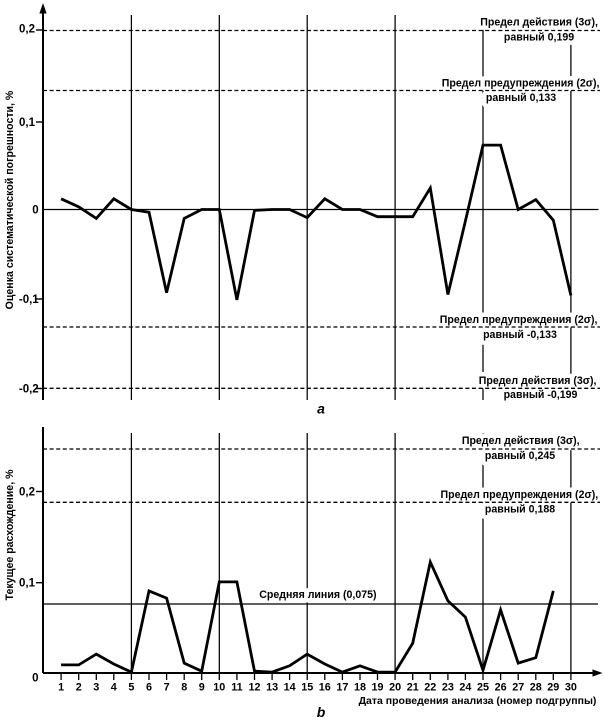 The width and height of the screenshot is (605, 722). Describe the element at coordinates (10, 535) in the screenshot. I see `svg-text: Текущее расхождение, %` at that location.